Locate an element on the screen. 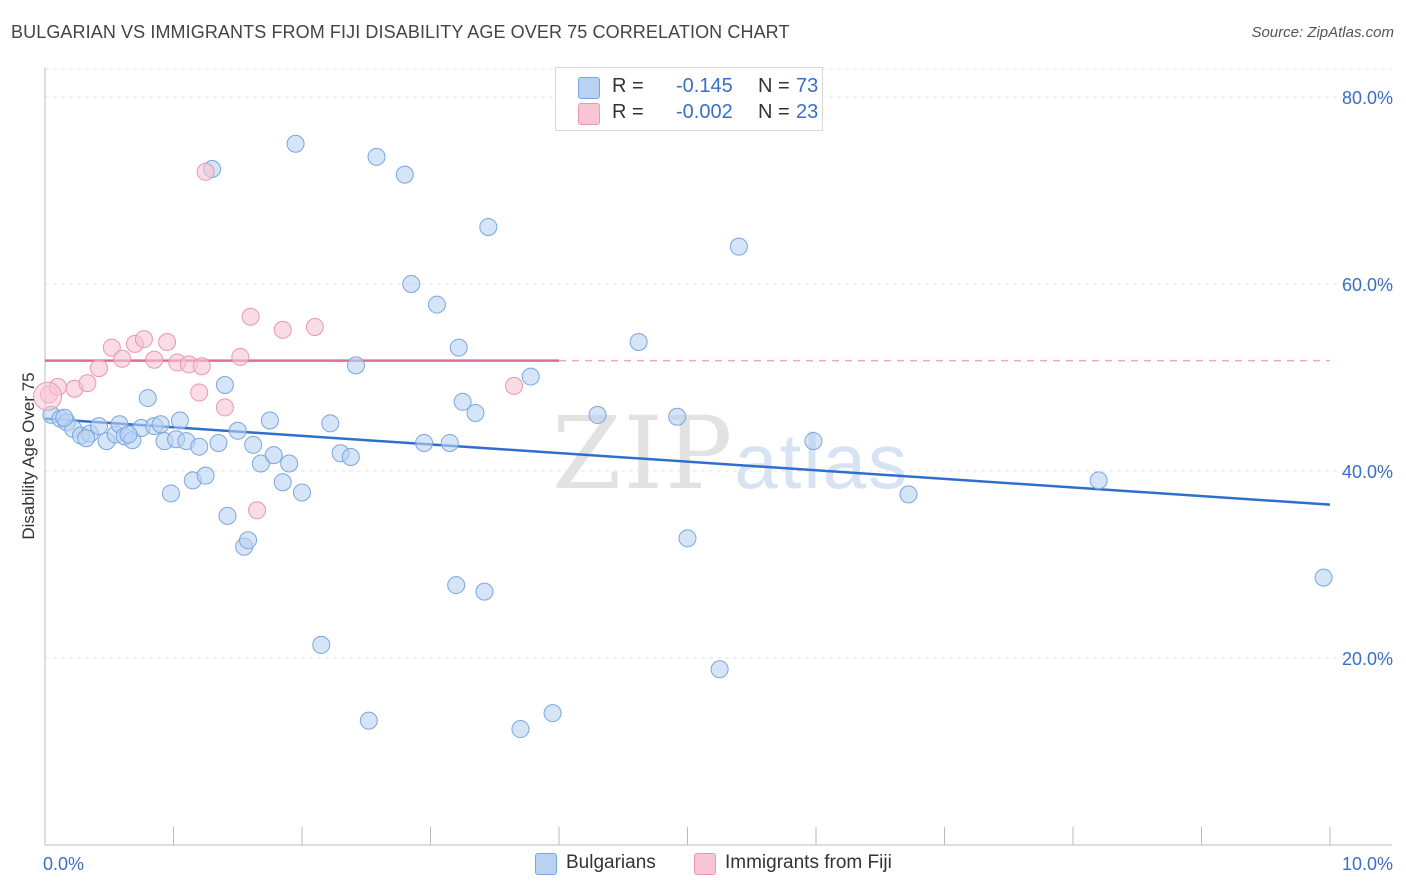  y-tick-label: 20.0% is located at coordinates (1367, 659).